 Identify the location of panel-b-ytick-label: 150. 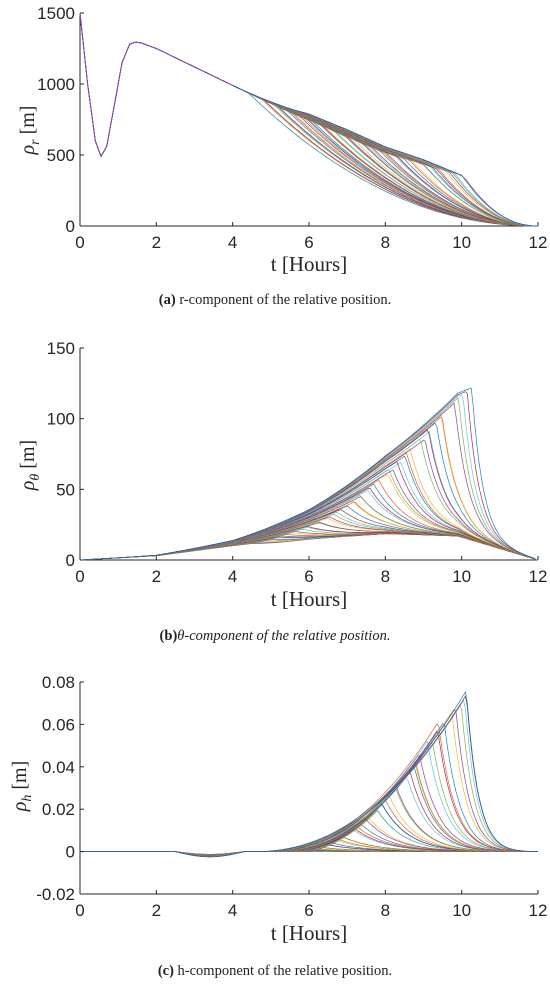
(61, 348).